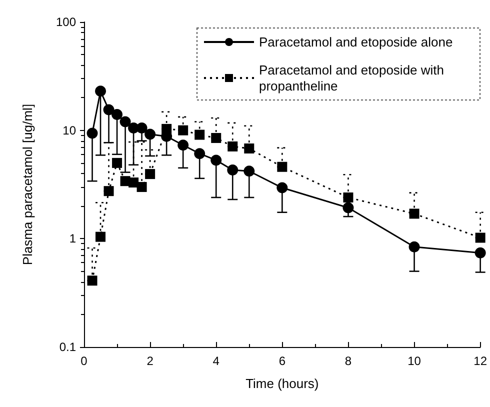 The image size is (490, 407). What do you see at coordinates (216, 361) in the screenshot?
I see `x-tick-label: 4` at bounding box center [216, 361].